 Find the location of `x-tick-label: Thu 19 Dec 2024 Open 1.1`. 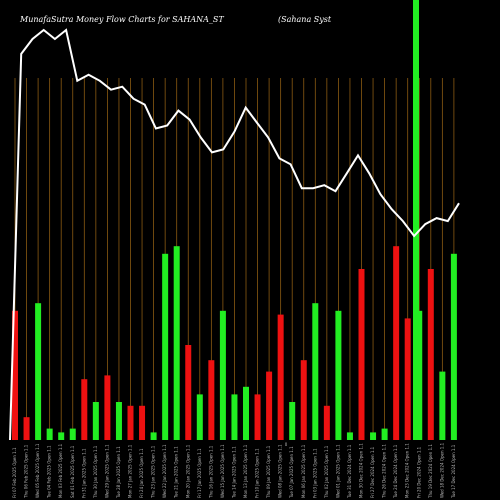

x-tick-label: Thu 19 Dec 2024 Open 1.1 is located at coordinates (430, 471).